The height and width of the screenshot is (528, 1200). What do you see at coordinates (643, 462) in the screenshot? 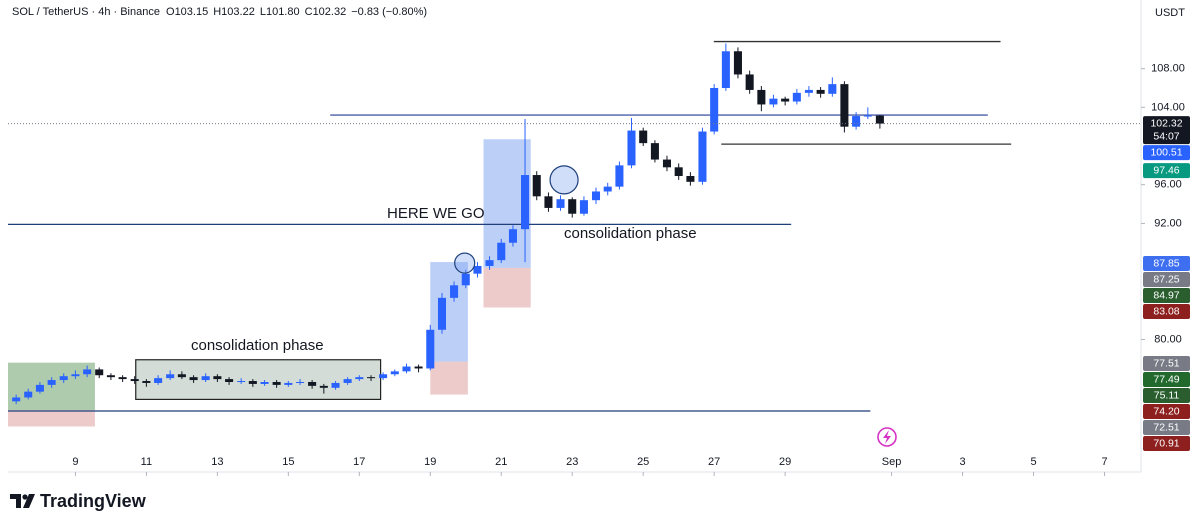
I see `x-tick-label: 25` at bounding box center [643, 462].